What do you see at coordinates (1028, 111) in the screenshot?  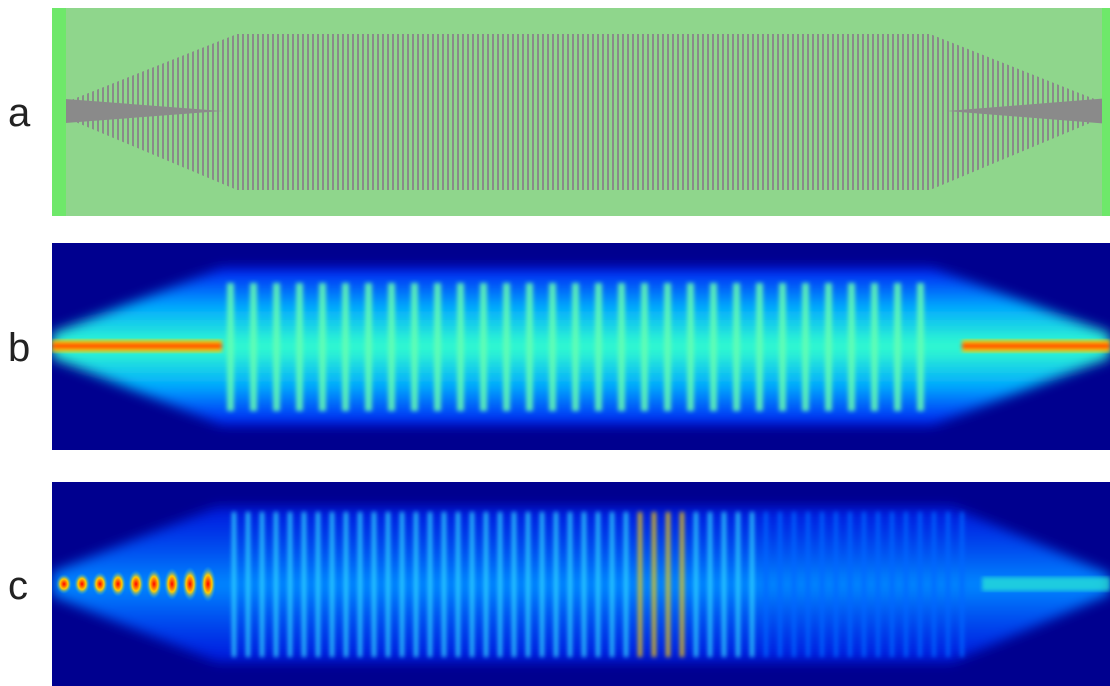 I see `output-taper` at bounding box center [1028, 111].